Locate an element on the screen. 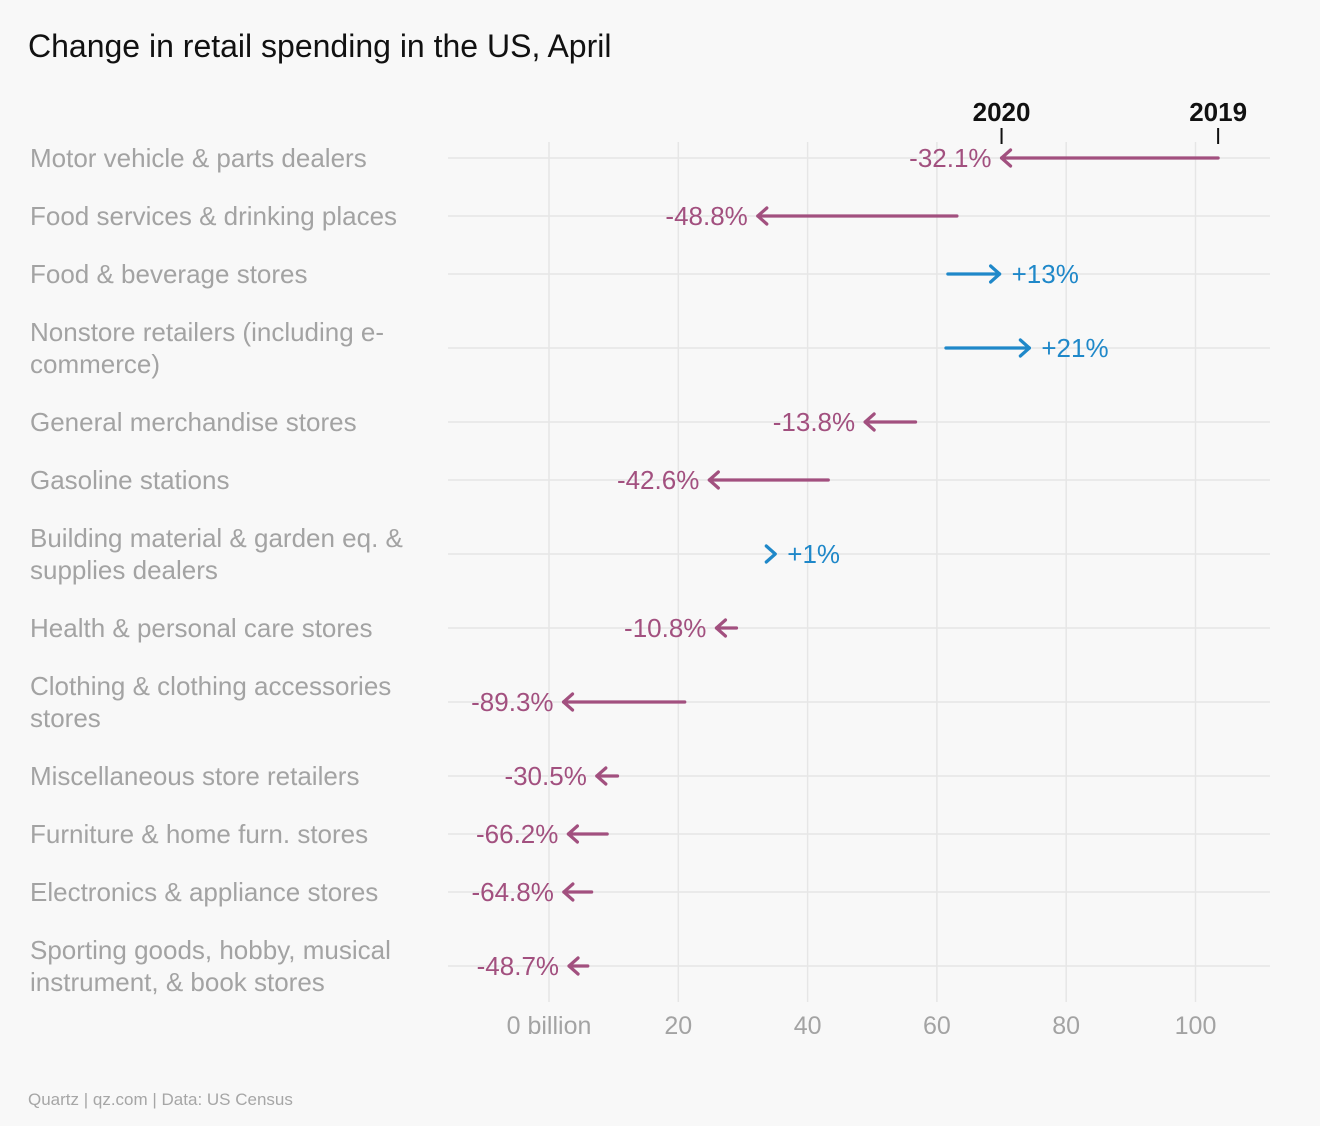  category-label: Furniture & home furn. stores is located at coordinates (199, 834).